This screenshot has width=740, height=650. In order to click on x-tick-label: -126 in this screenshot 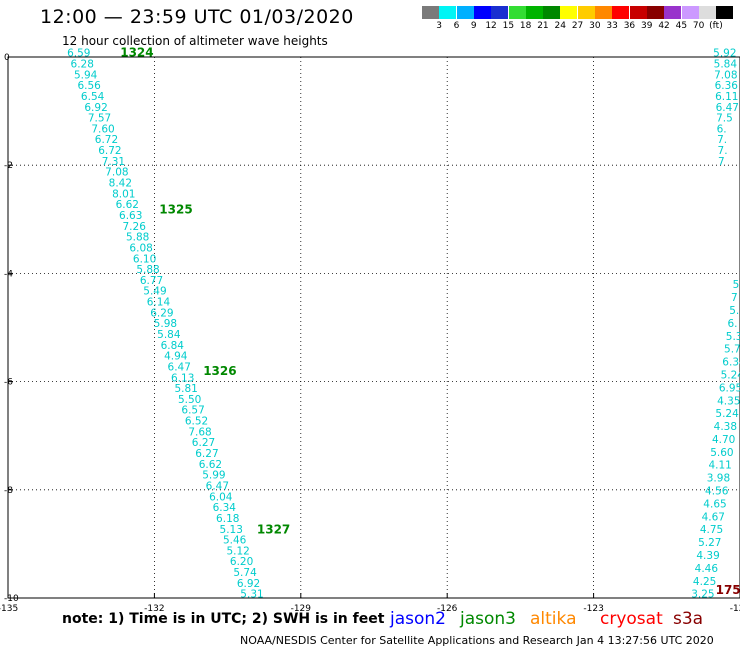, I will do `click(447, 609)`.